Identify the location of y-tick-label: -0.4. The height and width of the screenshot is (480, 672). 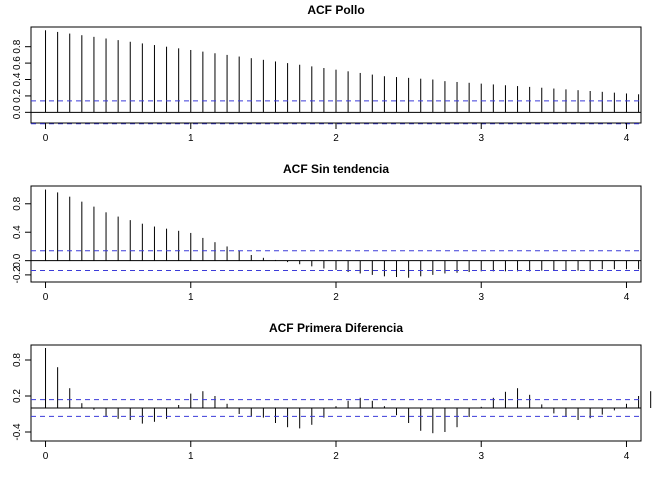
(17, 432).